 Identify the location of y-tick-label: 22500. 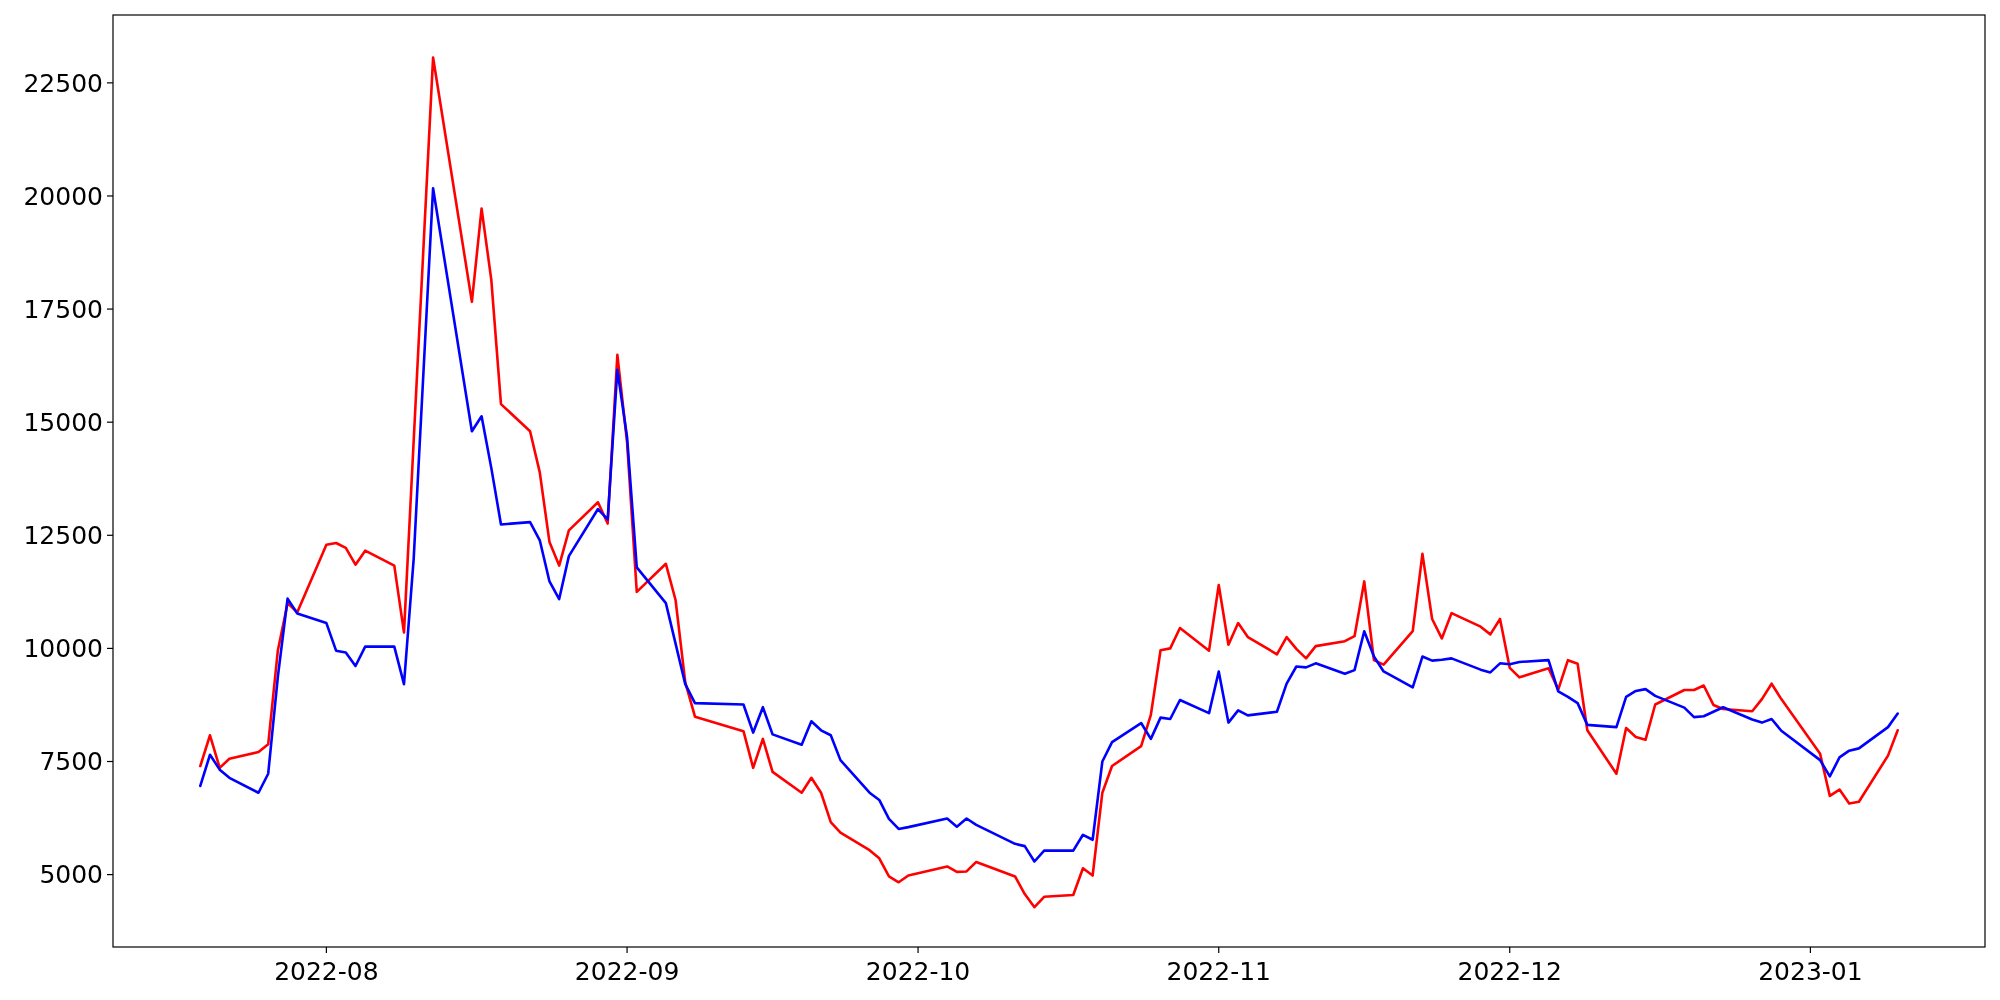
(63, 83).